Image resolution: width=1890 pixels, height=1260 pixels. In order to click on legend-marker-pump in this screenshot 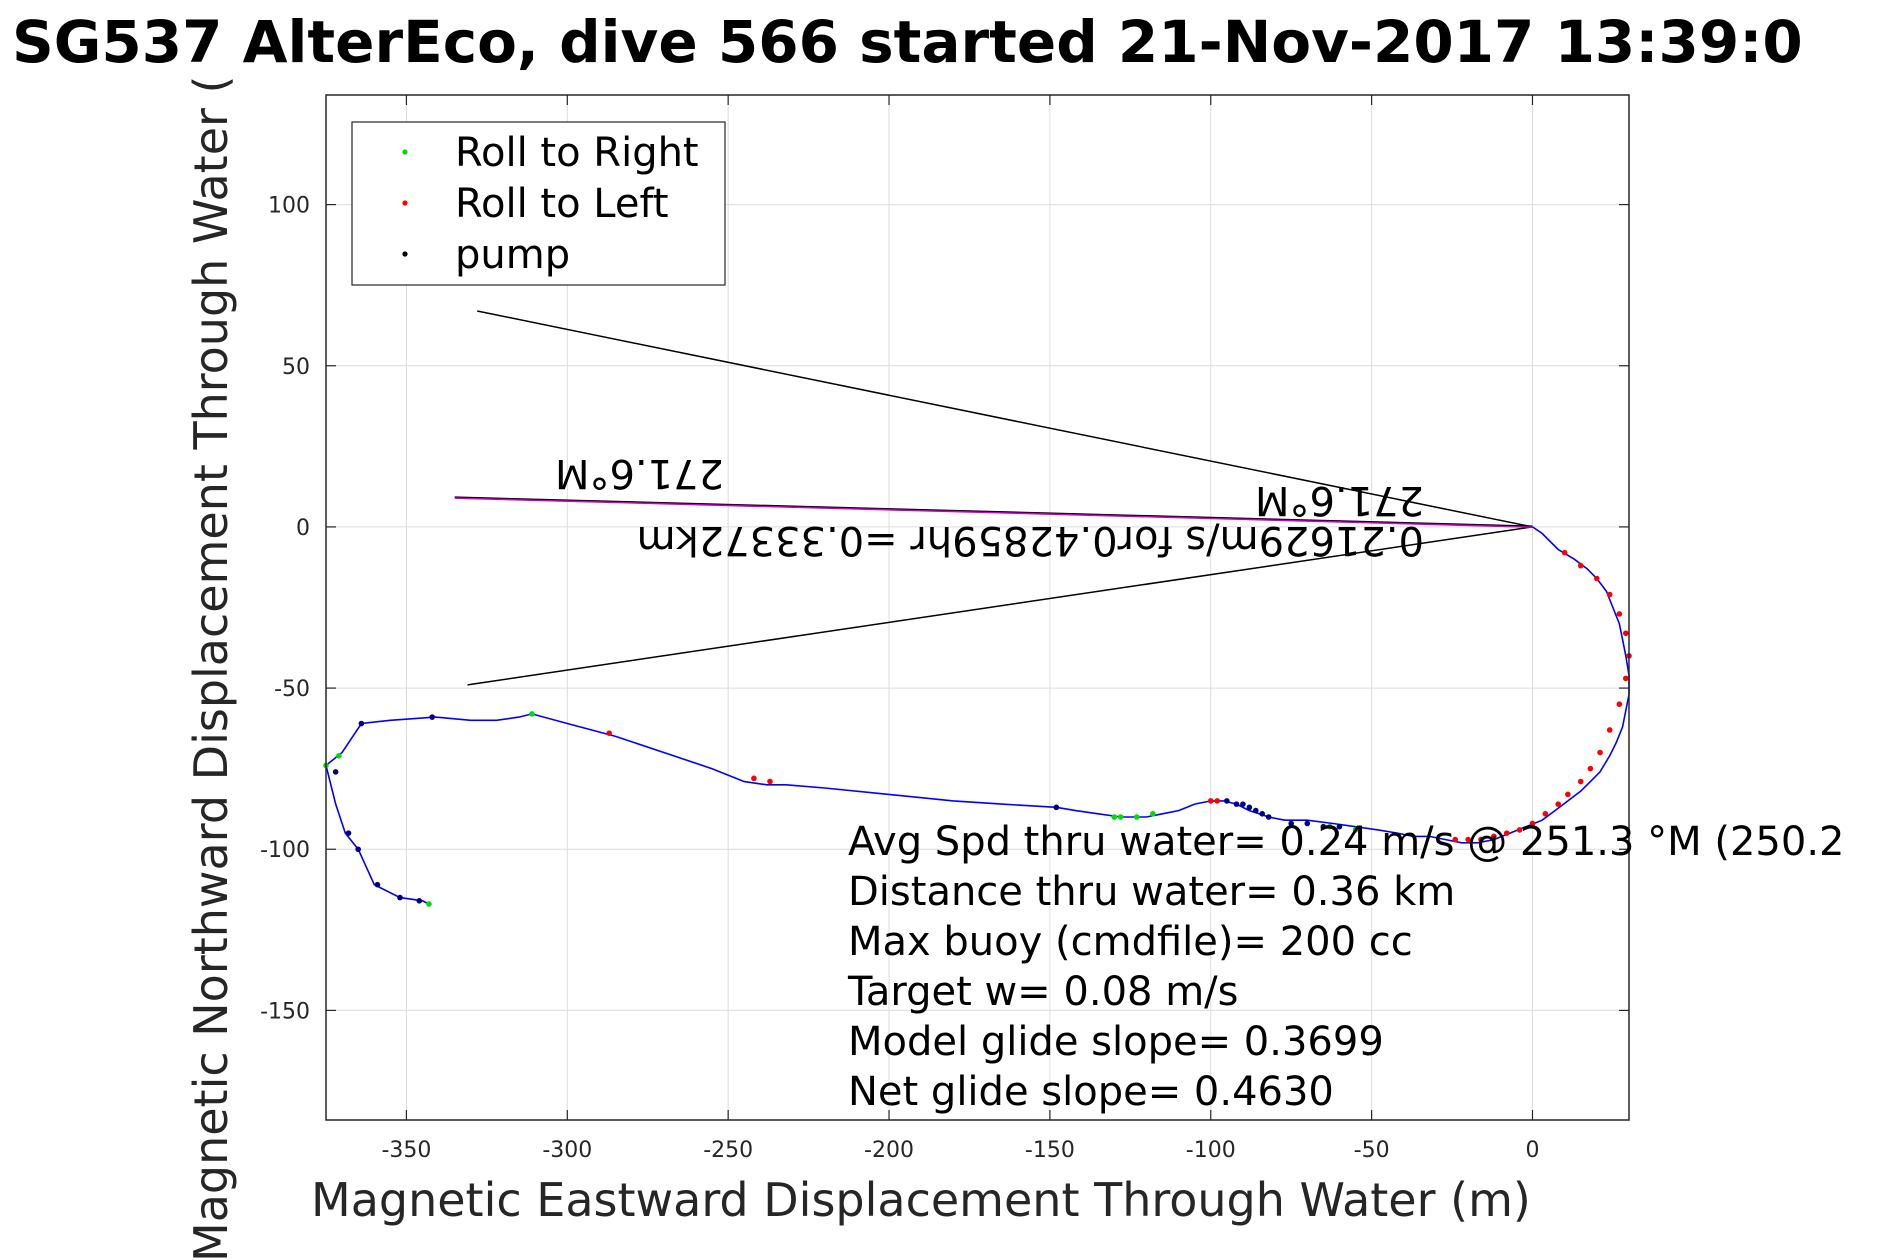, I will do `click(405, 254)`.